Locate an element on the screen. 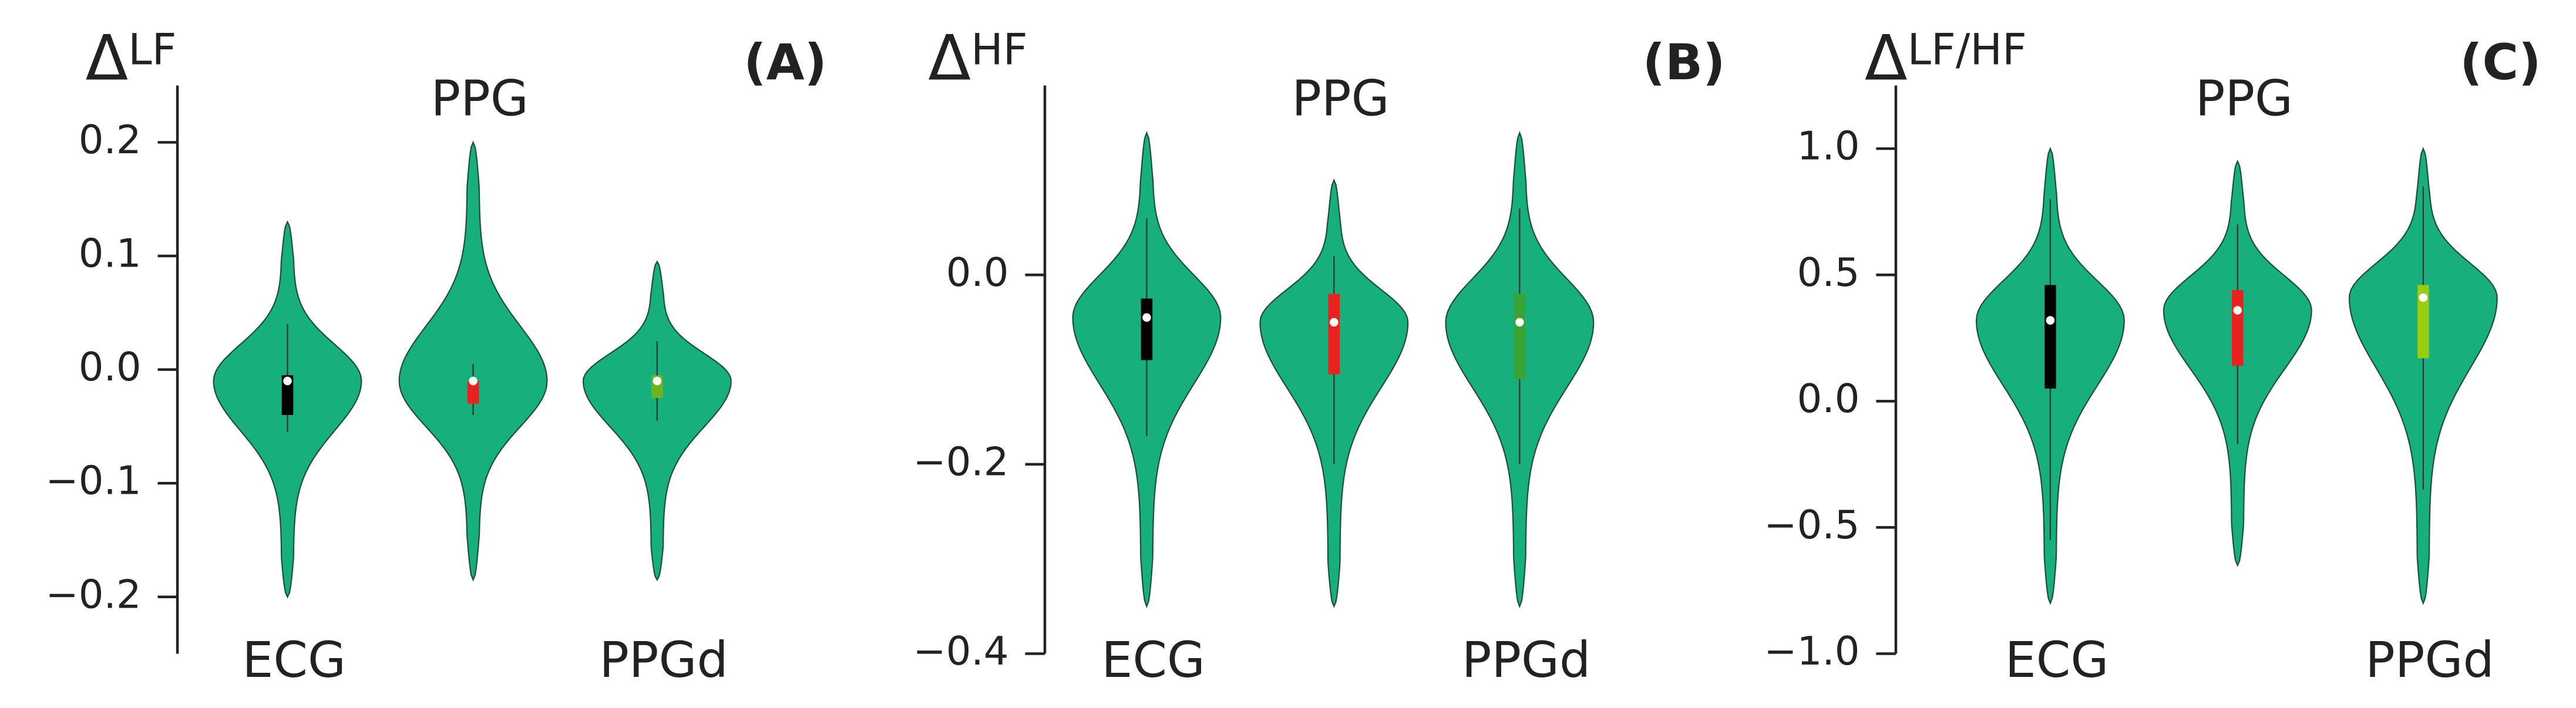  y-label: ΔHF is located at coordinates (978, 58).